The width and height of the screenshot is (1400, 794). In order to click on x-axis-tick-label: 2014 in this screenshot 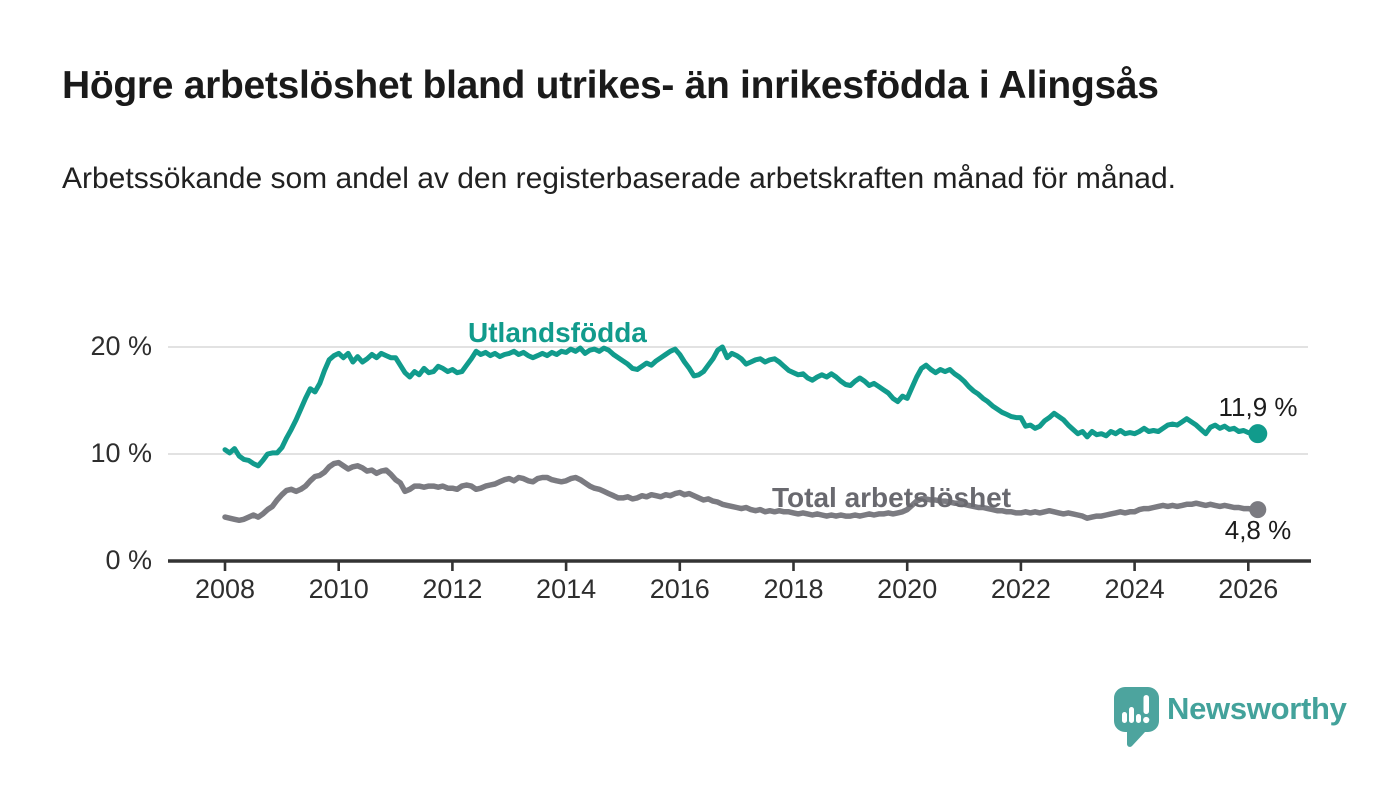, I will do `click(566, 589)`.